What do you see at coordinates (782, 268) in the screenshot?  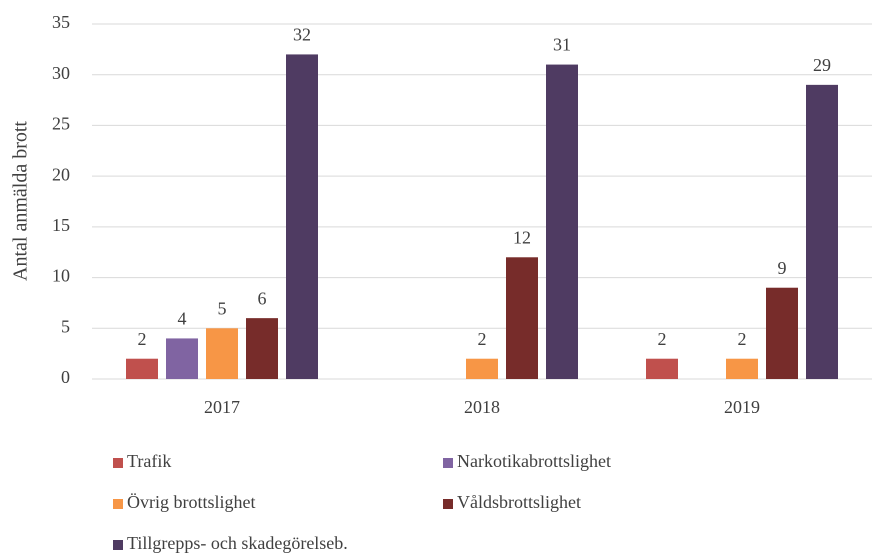 I see `data-label: 9` at bounding box center [782, 268].